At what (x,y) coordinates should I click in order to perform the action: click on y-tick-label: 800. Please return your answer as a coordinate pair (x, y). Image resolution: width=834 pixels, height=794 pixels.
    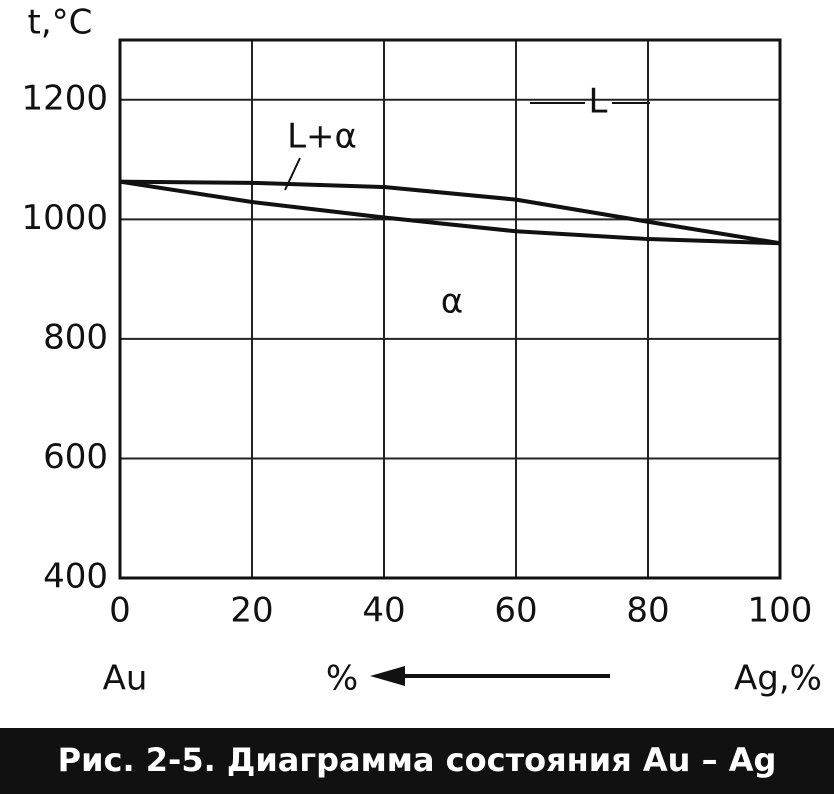
    Looking at the image, I should click on (75, 337).